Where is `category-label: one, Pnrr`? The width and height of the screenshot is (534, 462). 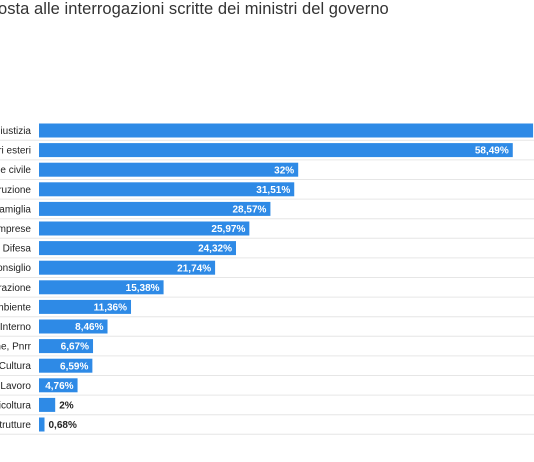 category-label: one, Pnrr is located at coordinates (16, 347).